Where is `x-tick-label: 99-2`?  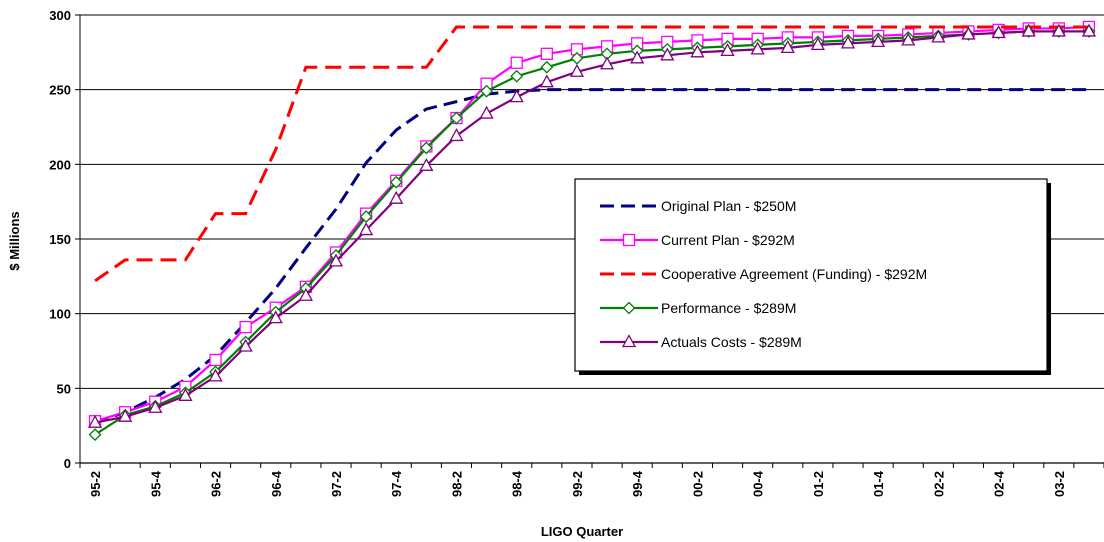
x-tick-label: 99-2 is located at coordinates (577, 484).